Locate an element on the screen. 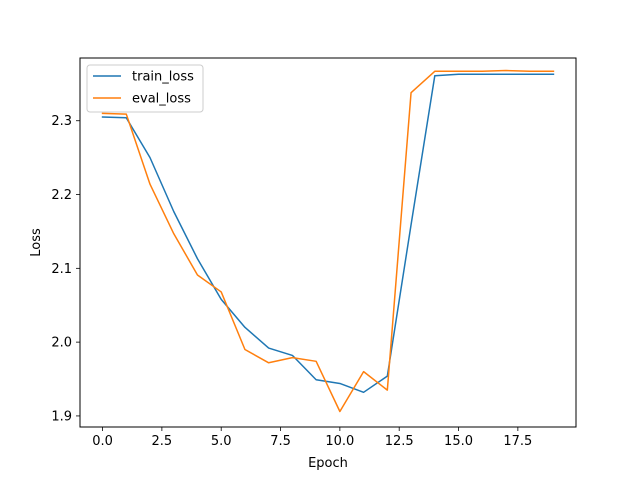 This screenshot has height=480, width=640. legend-label: train_loss is located at coordinates (163, 77).